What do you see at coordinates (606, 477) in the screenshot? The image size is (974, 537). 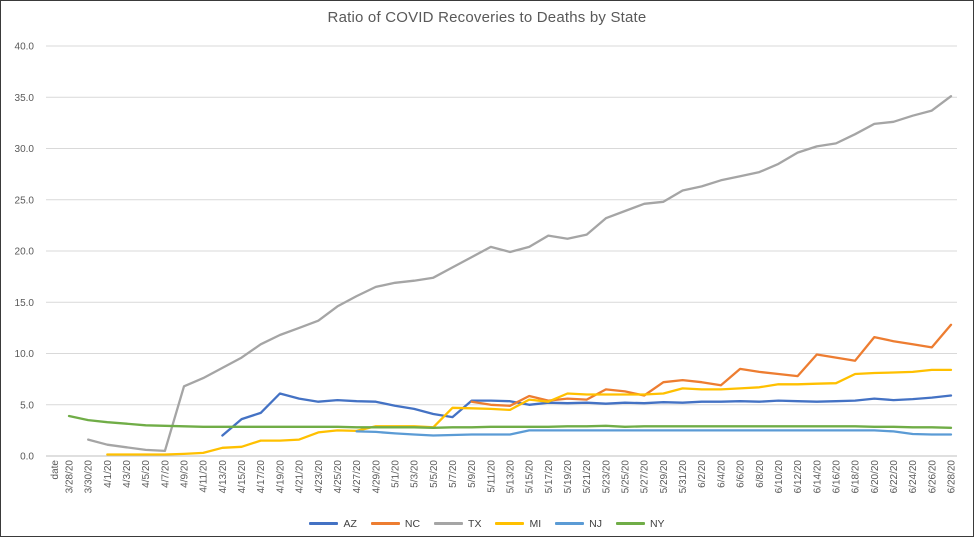 I see `x-axis-tick-label: 5/23/20` at bounding box center [606, 477].